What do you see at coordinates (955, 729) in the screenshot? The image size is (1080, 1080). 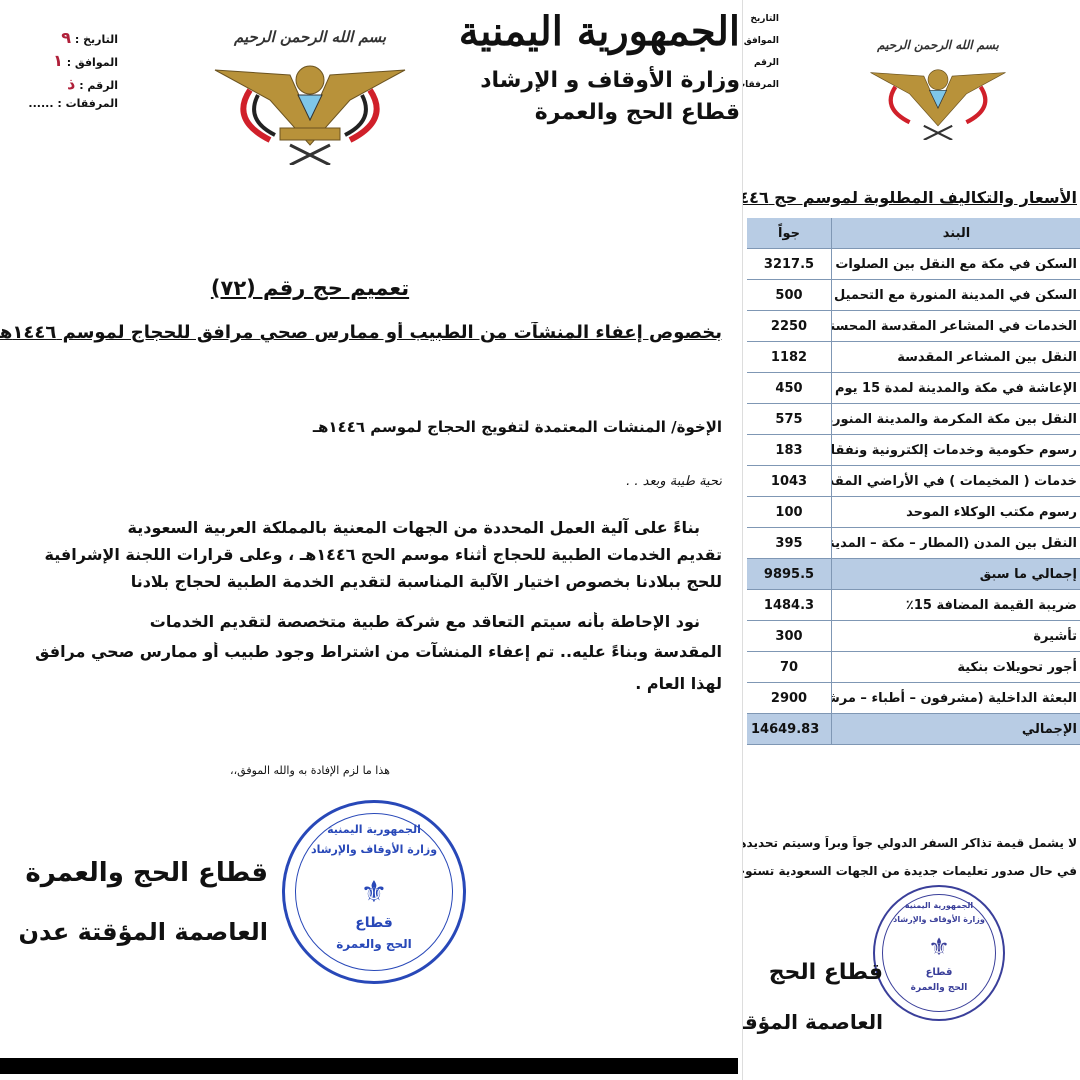 I see `cost-item: الإجمالي` at bounding box center [955, 729].